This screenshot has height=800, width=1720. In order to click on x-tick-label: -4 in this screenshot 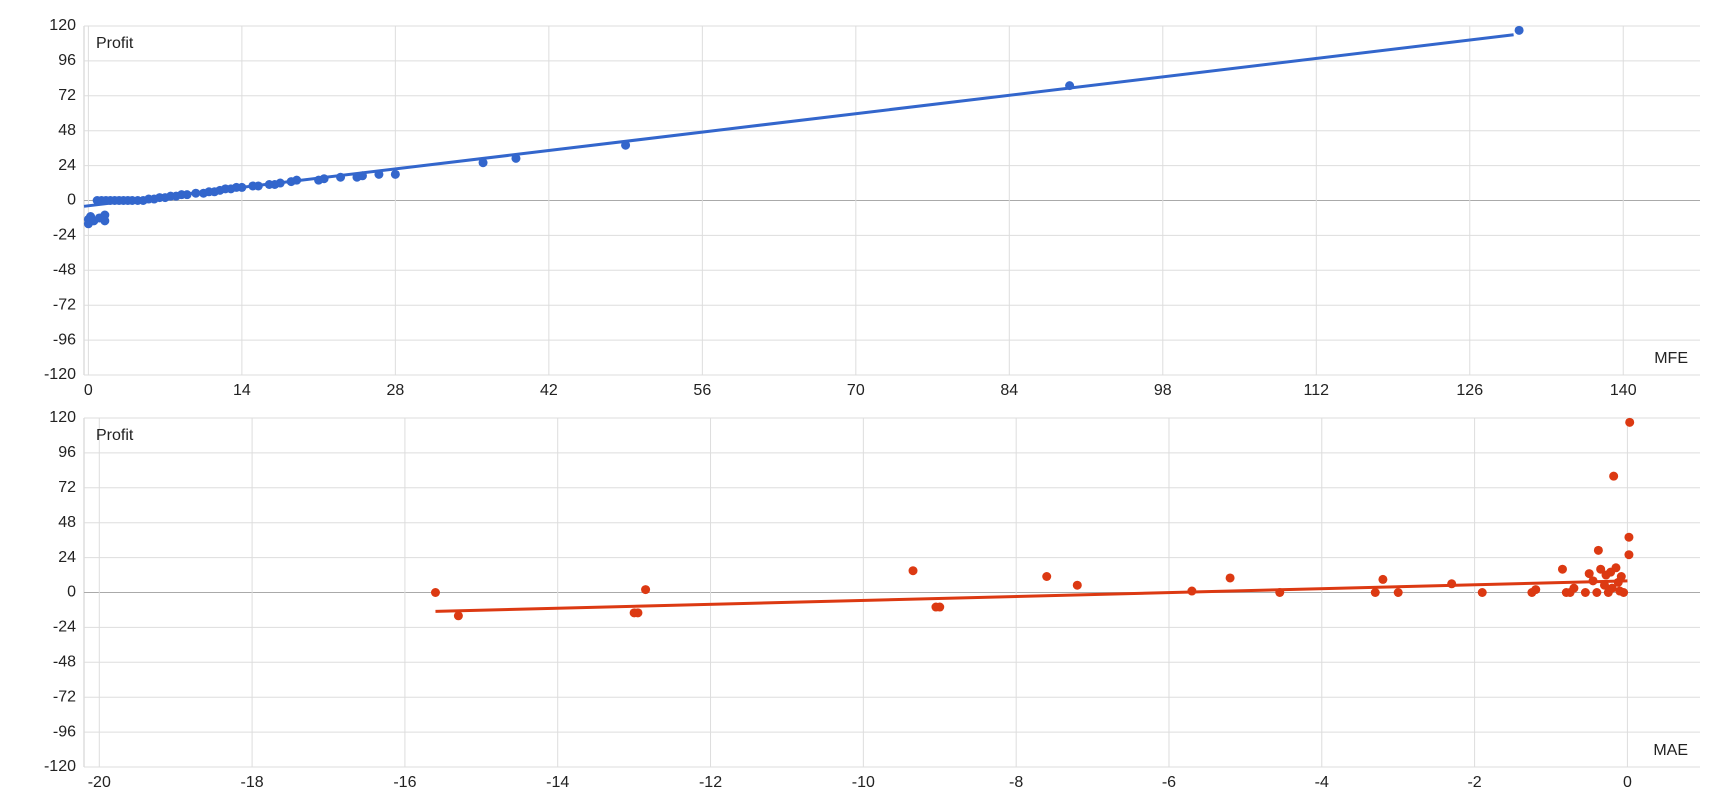, I will do `click(1322, 782)`.